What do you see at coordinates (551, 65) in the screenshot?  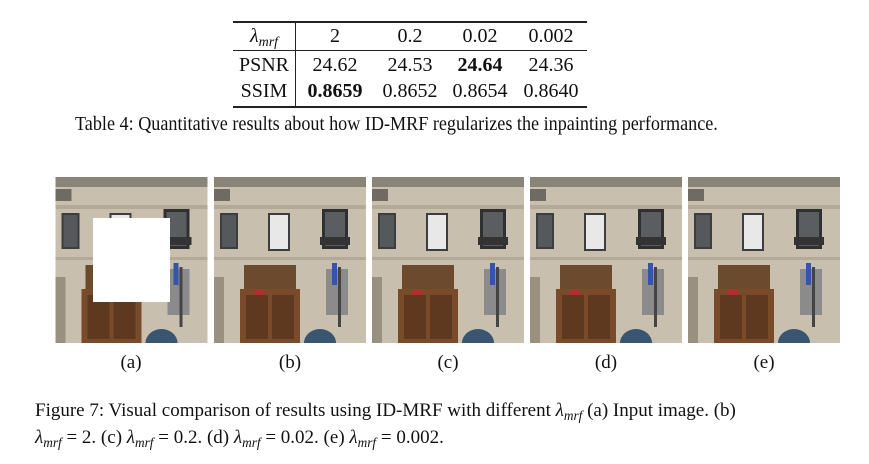 I see `table-cell: 24.36` at bounding box center [551, 65].